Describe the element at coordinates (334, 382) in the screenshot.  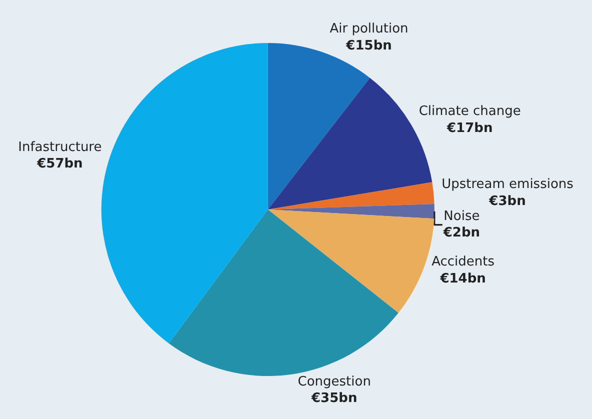
I see `slice-label: Congestion` at that location.